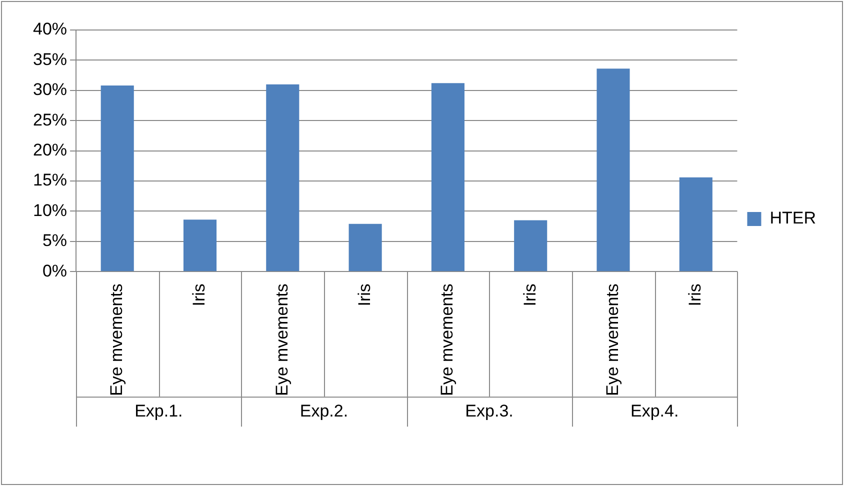 This screenshot has width=846, height=488. What do you see at coordinates (654, 410) in the screenshot?
I see `text: Exp.4.` at bounding box center [654, 410].